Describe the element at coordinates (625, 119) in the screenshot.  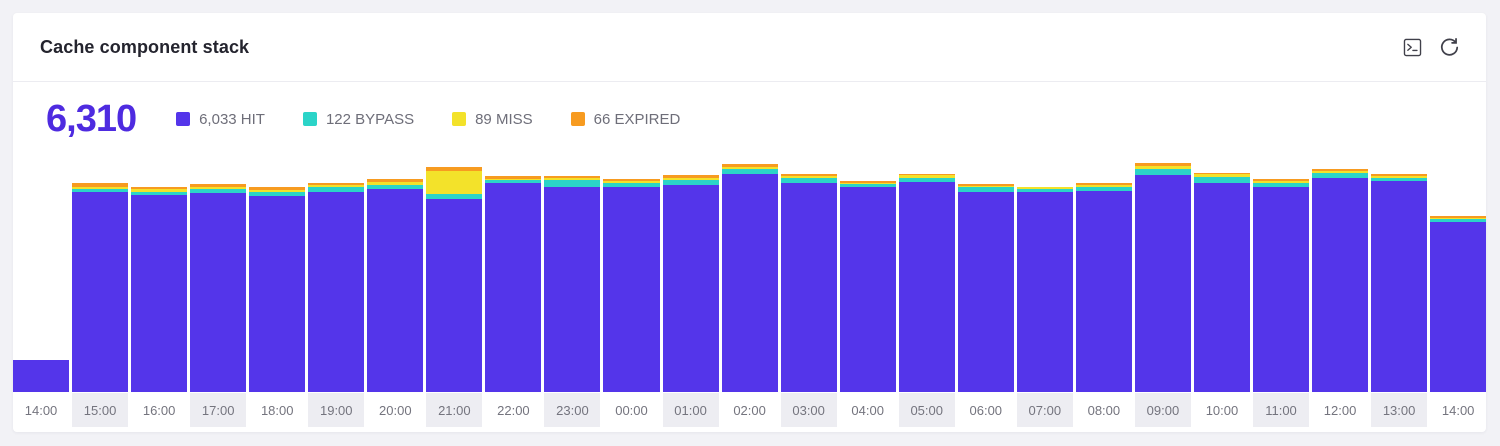
I see `legend-item-expired: 66 EXPIRED` at that location.